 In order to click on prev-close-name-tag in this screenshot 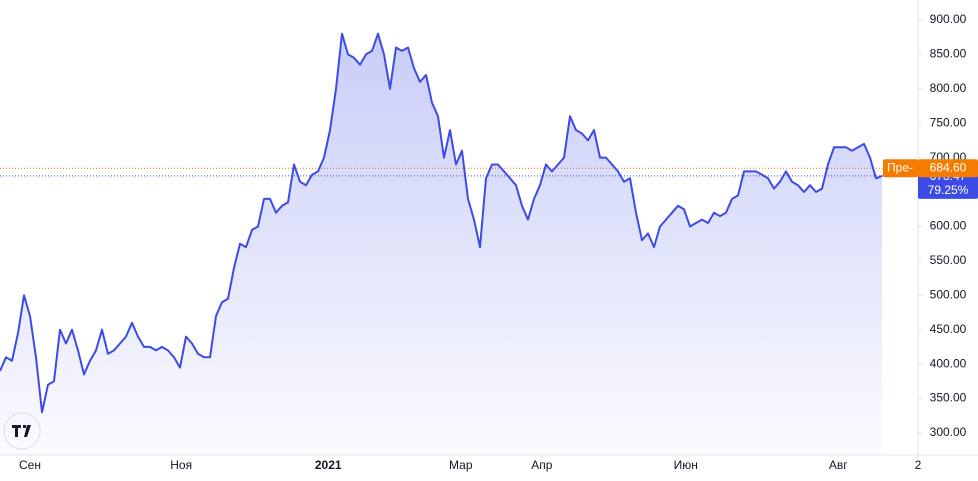, I will do `click(900, 168)`.